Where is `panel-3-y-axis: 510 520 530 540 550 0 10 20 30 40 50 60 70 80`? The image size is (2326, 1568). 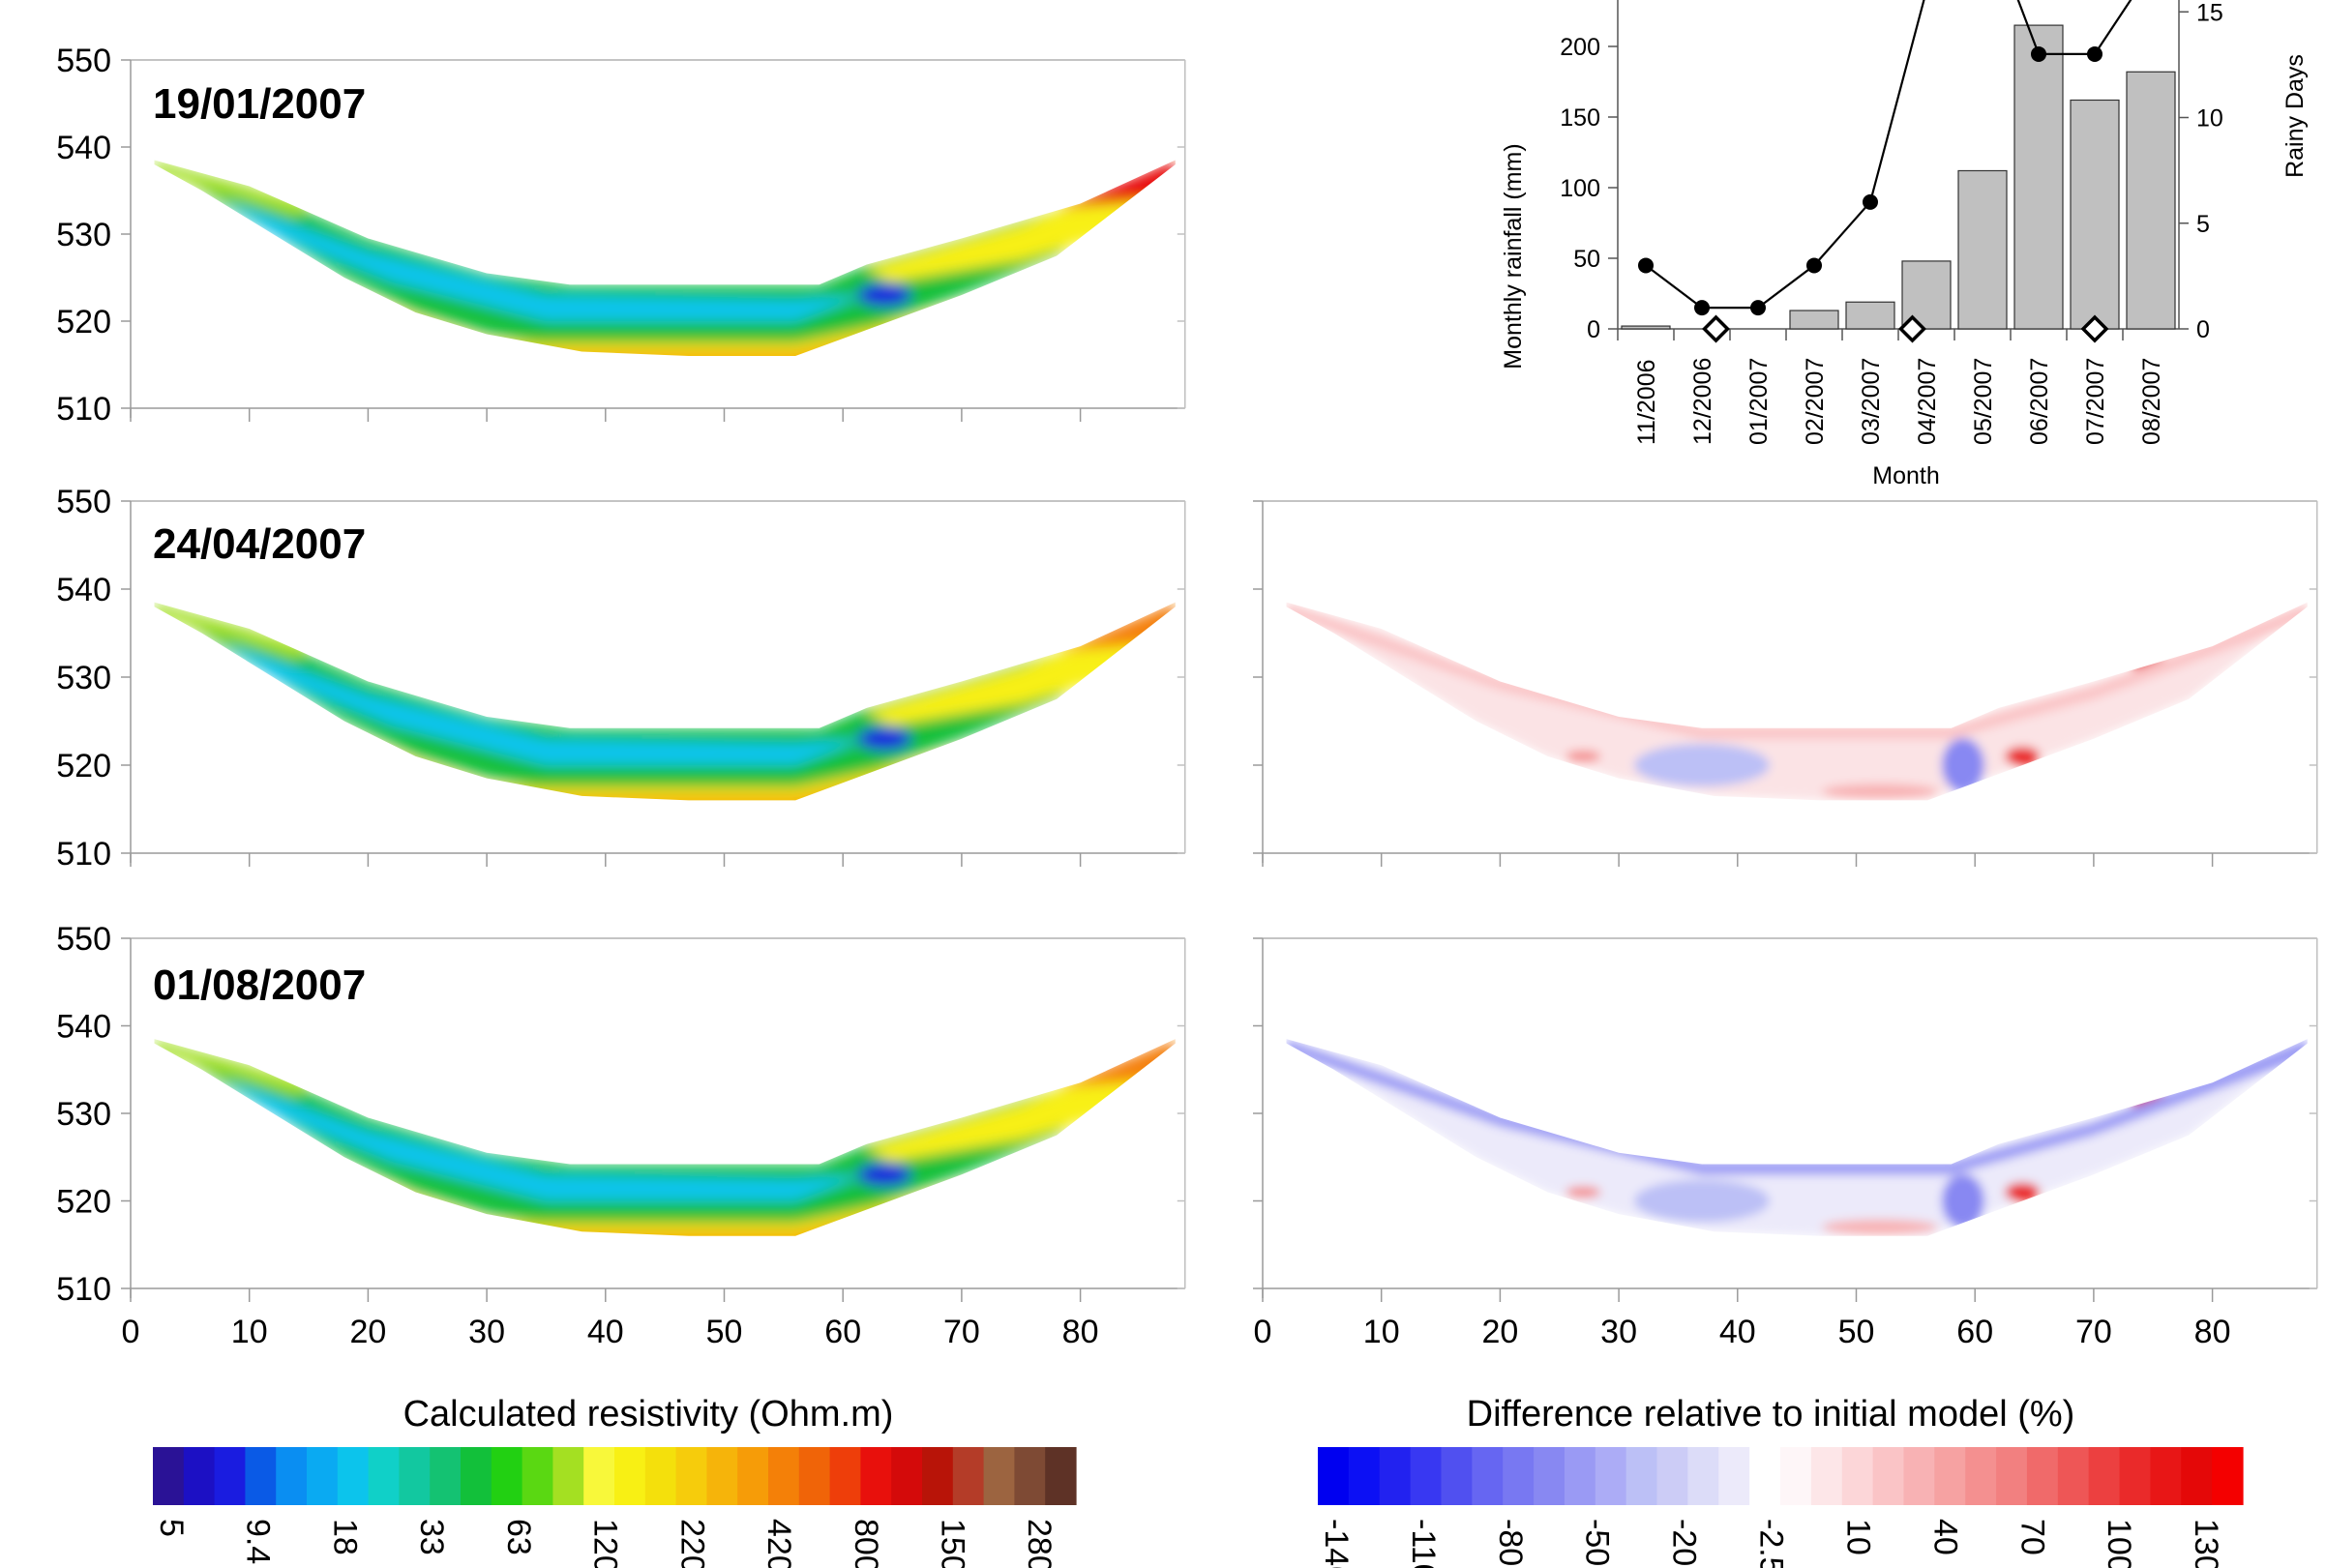
panel-3-y-axis: 510 520 530 540 550 0 10 20 30 40 50 60 70 80 is located at coordinates (621, 1135).